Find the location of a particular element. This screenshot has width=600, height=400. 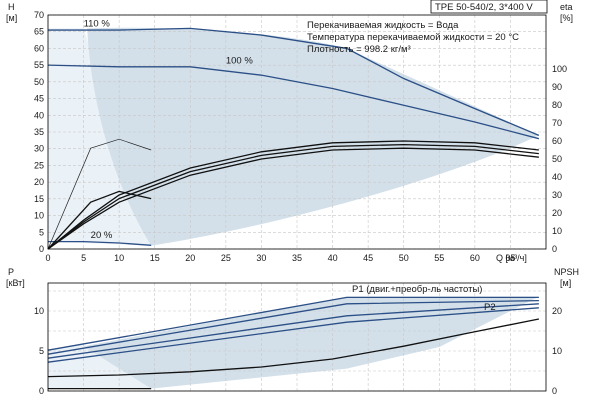

curve-label: P1 (двиг.+преобр-ль частоты) is located at coordinates (417, 289).